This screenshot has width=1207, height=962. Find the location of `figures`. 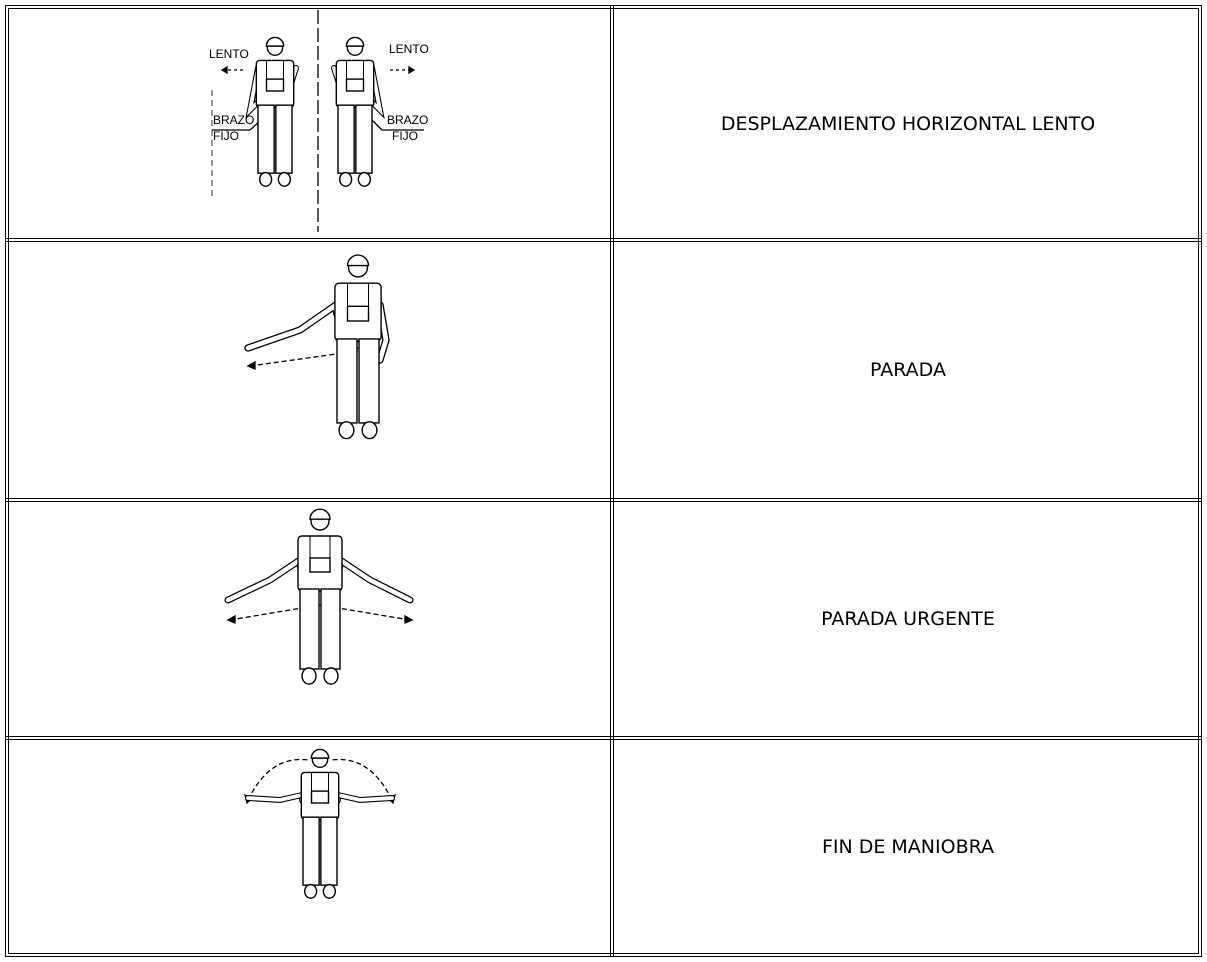

figures is located at coordinates (319, 467).